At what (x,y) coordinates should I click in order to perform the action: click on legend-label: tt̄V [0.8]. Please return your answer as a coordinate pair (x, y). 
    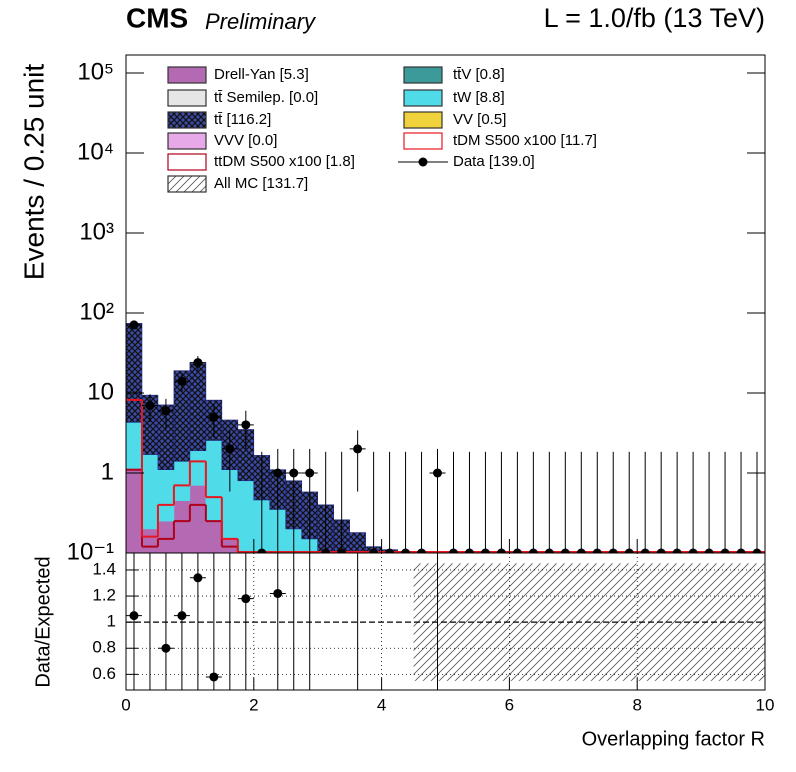
    Looking at the image, I should click on (479, 74).